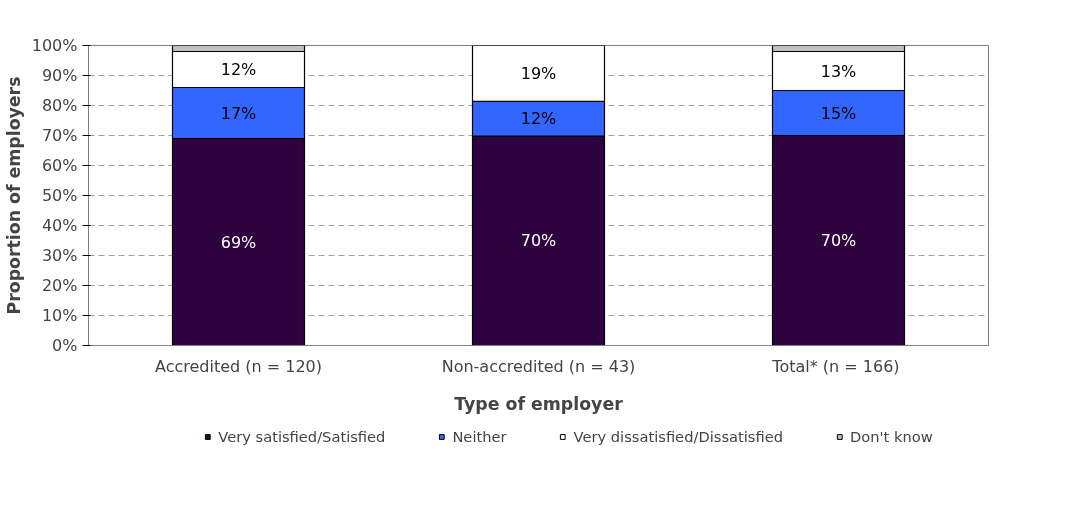 The image size is (1082, 532). Describe the element at coordinates (59, 135) in the screenshot. I see `y-tick-label: 70%` at that location.